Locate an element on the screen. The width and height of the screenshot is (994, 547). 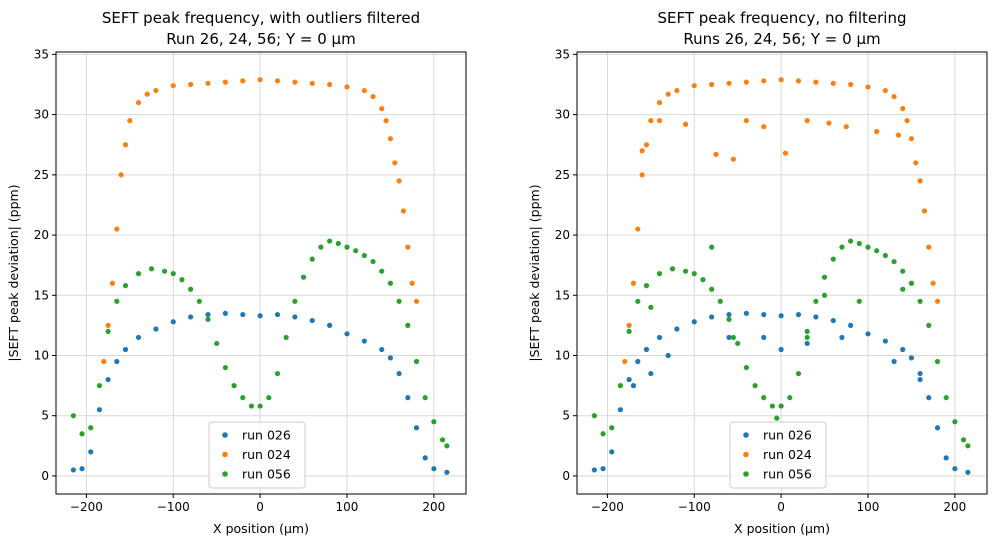
legend-box is located at coordinates (257, 455).